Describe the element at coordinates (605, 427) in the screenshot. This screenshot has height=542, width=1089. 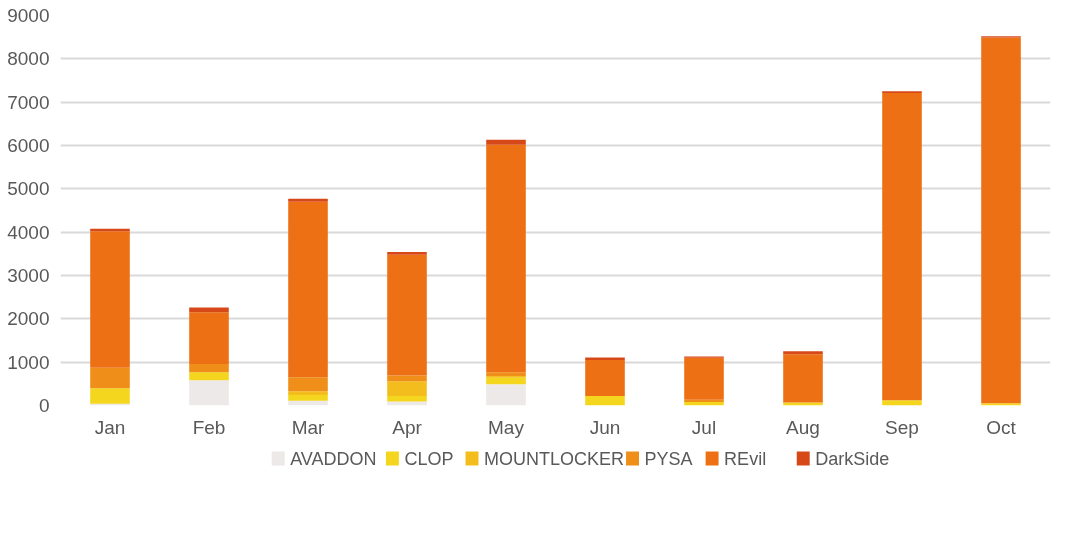
I see `x-tick-label: Jun` at that location.